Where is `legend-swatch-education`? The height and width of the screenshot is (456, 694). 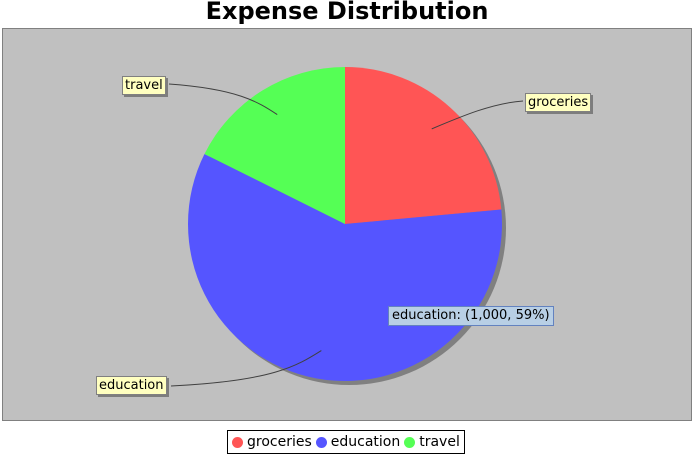
legend-swatch-education is located at coordinates (321, 442).